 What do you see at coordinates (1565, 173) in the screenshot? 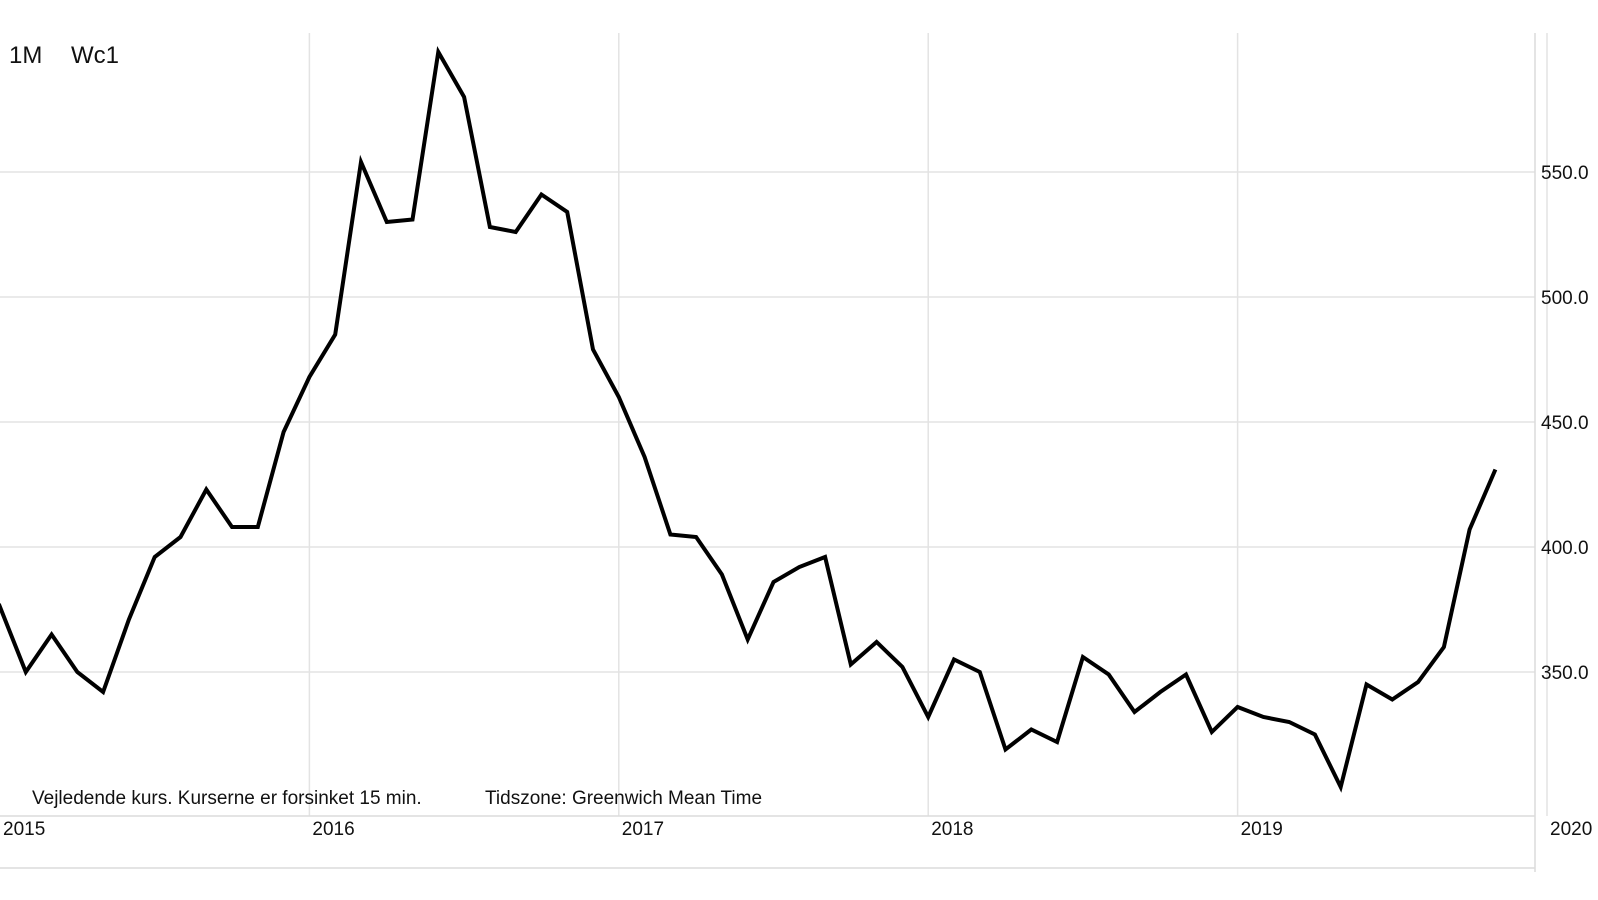
I see `y-tick-label: 550.0` at bounding box center [1565, 173].